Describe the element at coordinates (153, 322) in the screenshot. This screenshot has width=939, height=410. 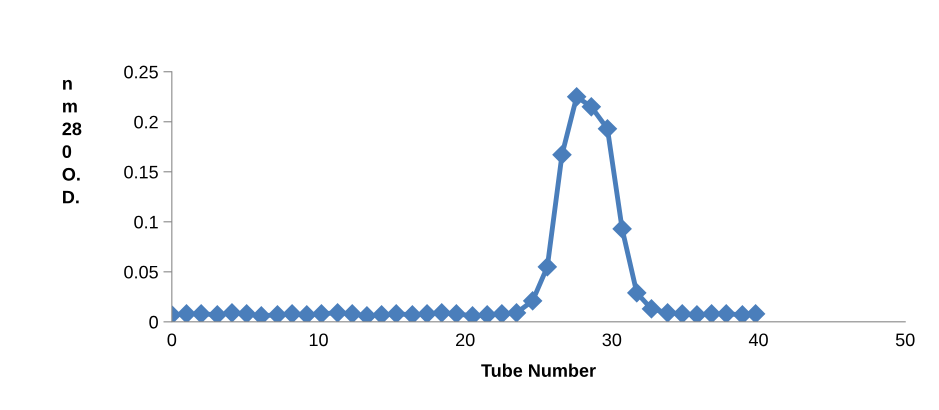
I see `y-tick-label: 0` at that location.